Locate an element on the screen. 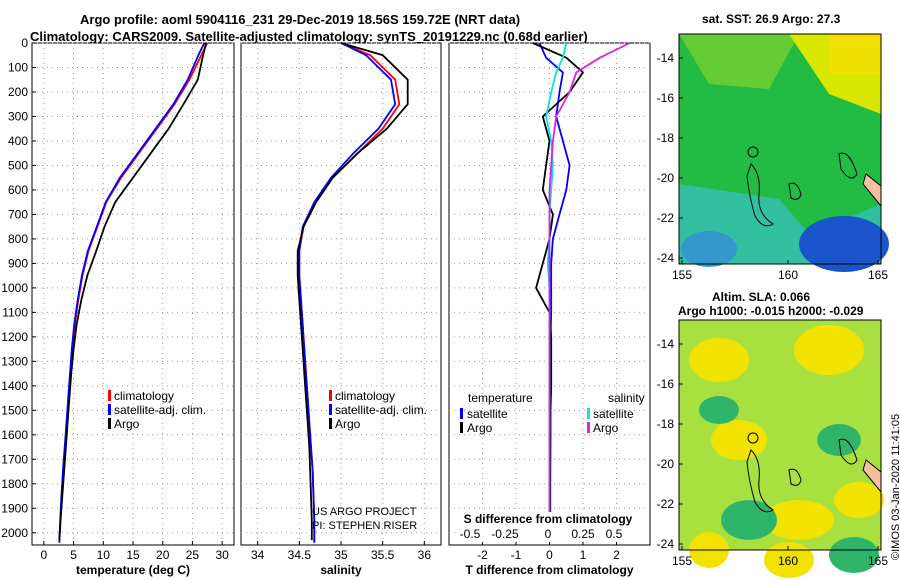 The width and height of the screenshot is (900, 580). depth-tick-label: 100 is located at coordinates (18, 67).